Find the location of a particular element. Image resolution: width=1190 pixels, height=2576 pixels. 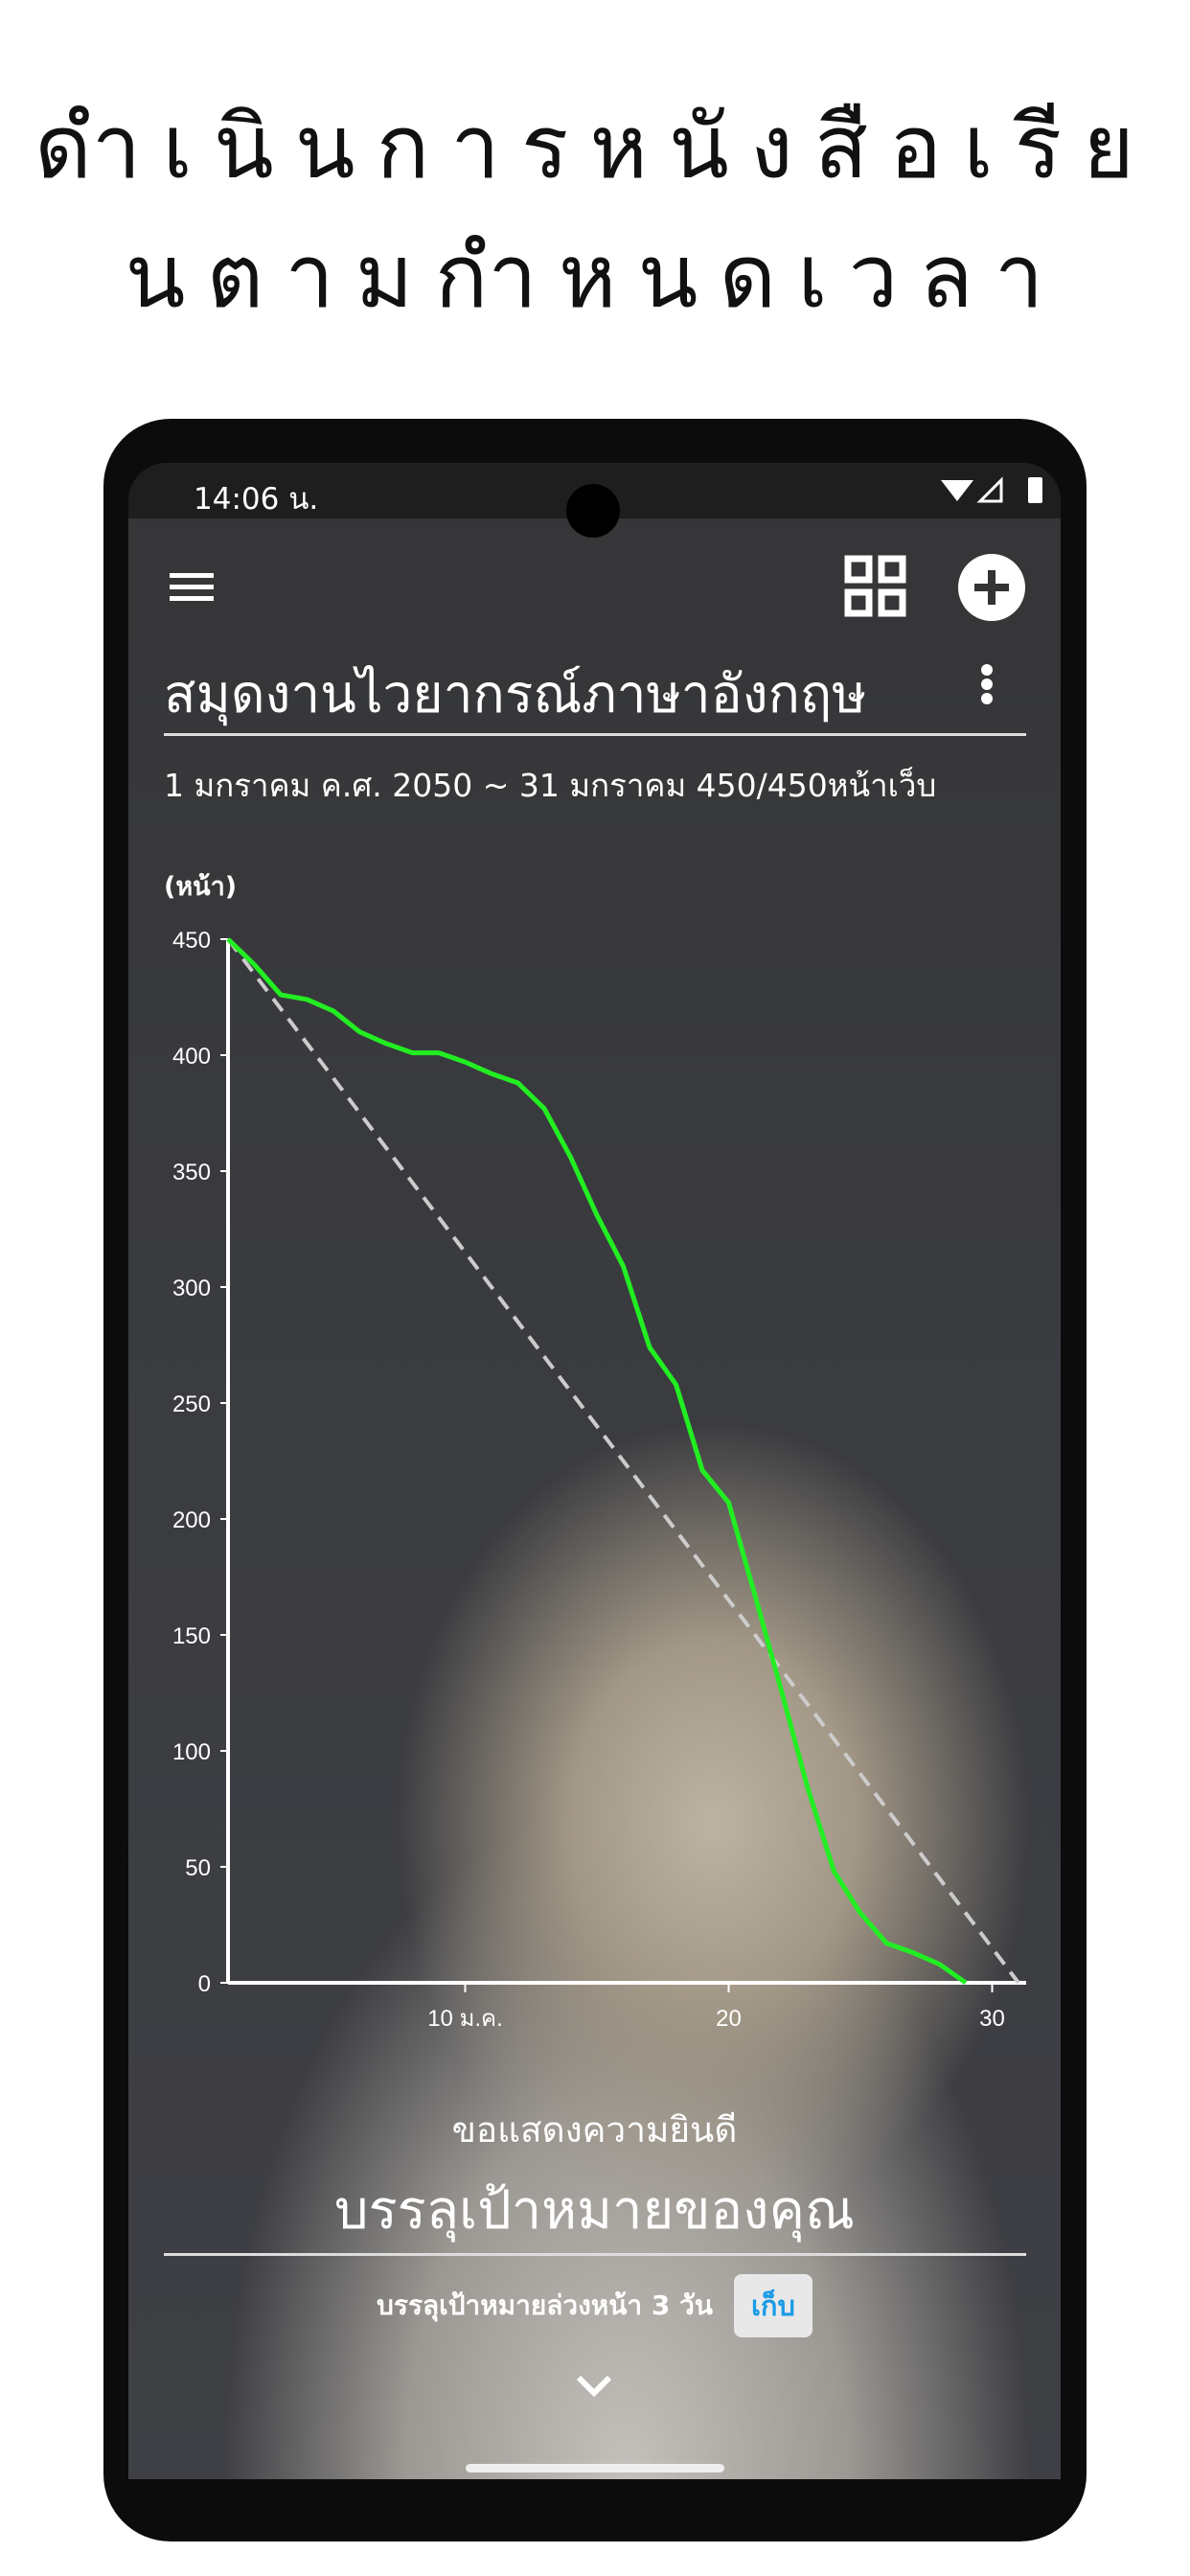

result-divider is located at coordinates (595, 2254).